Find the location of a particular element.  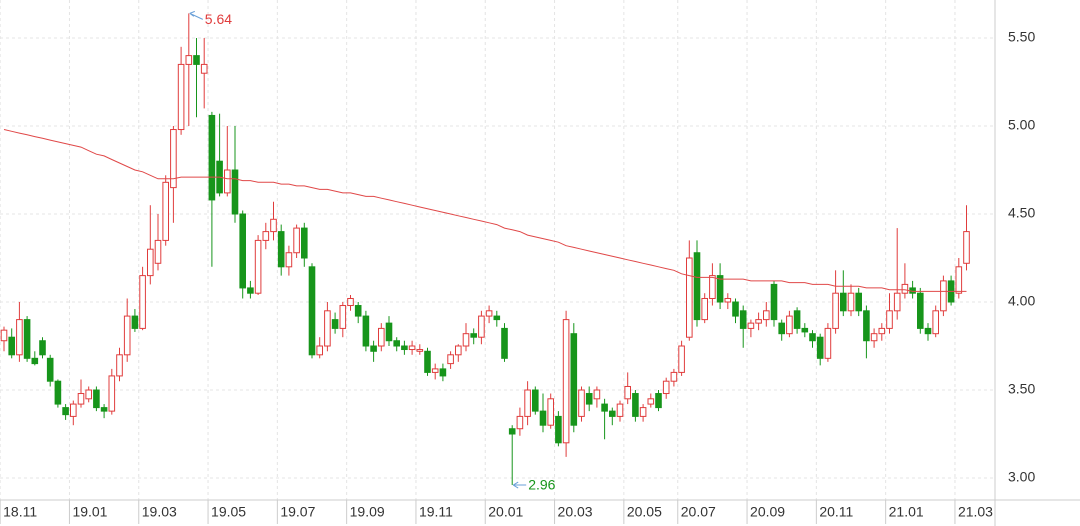

y-tick-label: 4.50 is located at coordinates (1021, 213).